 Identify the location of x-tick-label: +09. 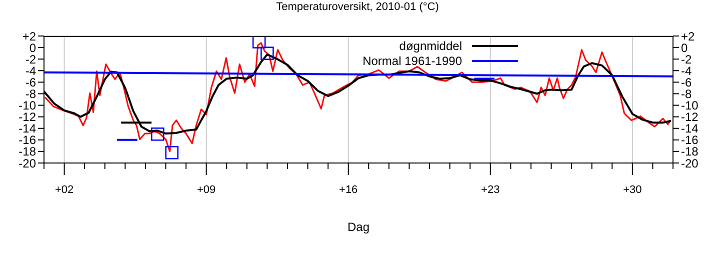
(206, 190).